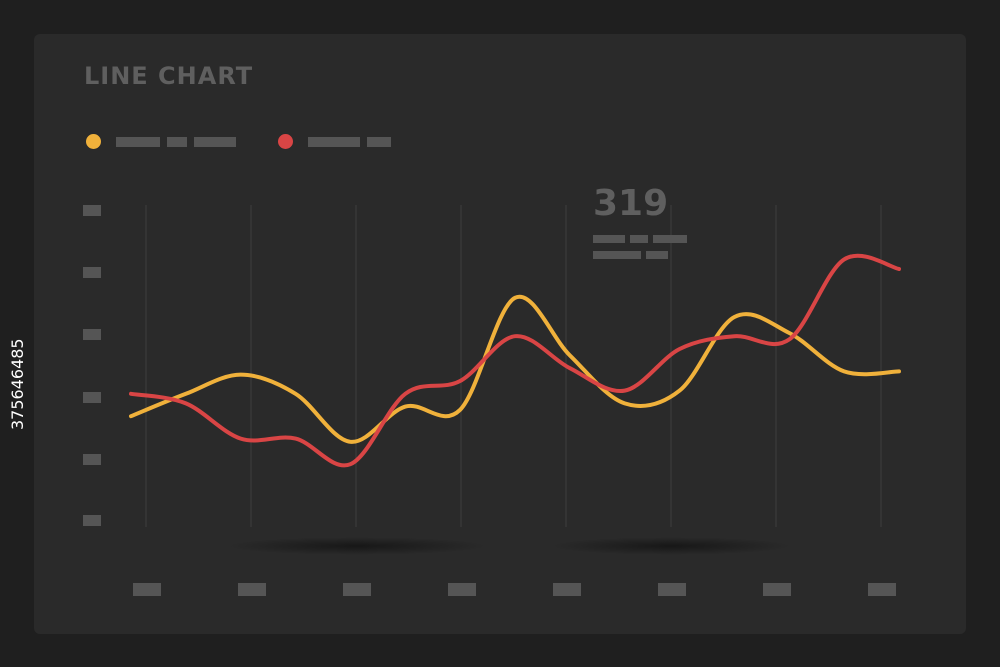 The height and width of the screenshot is (667, 1000). I want to click on chart-title: LINE CHART, so click(169, 76).